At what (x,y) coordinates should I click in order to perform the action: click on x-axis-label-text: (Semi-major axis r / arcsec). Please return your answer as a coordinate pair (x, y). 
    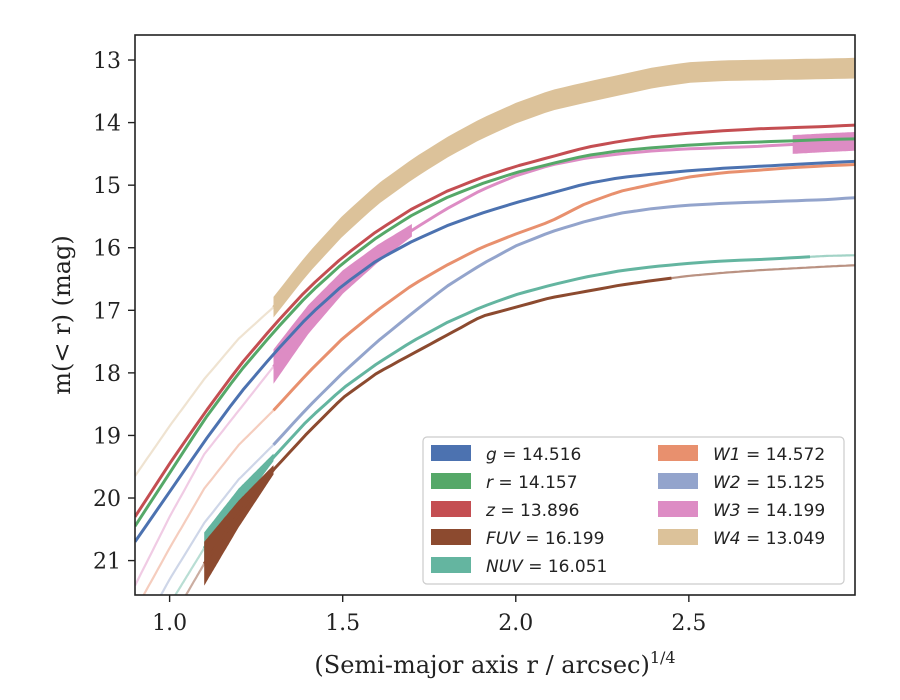
    Looking at the image, I should click on (481, 665).